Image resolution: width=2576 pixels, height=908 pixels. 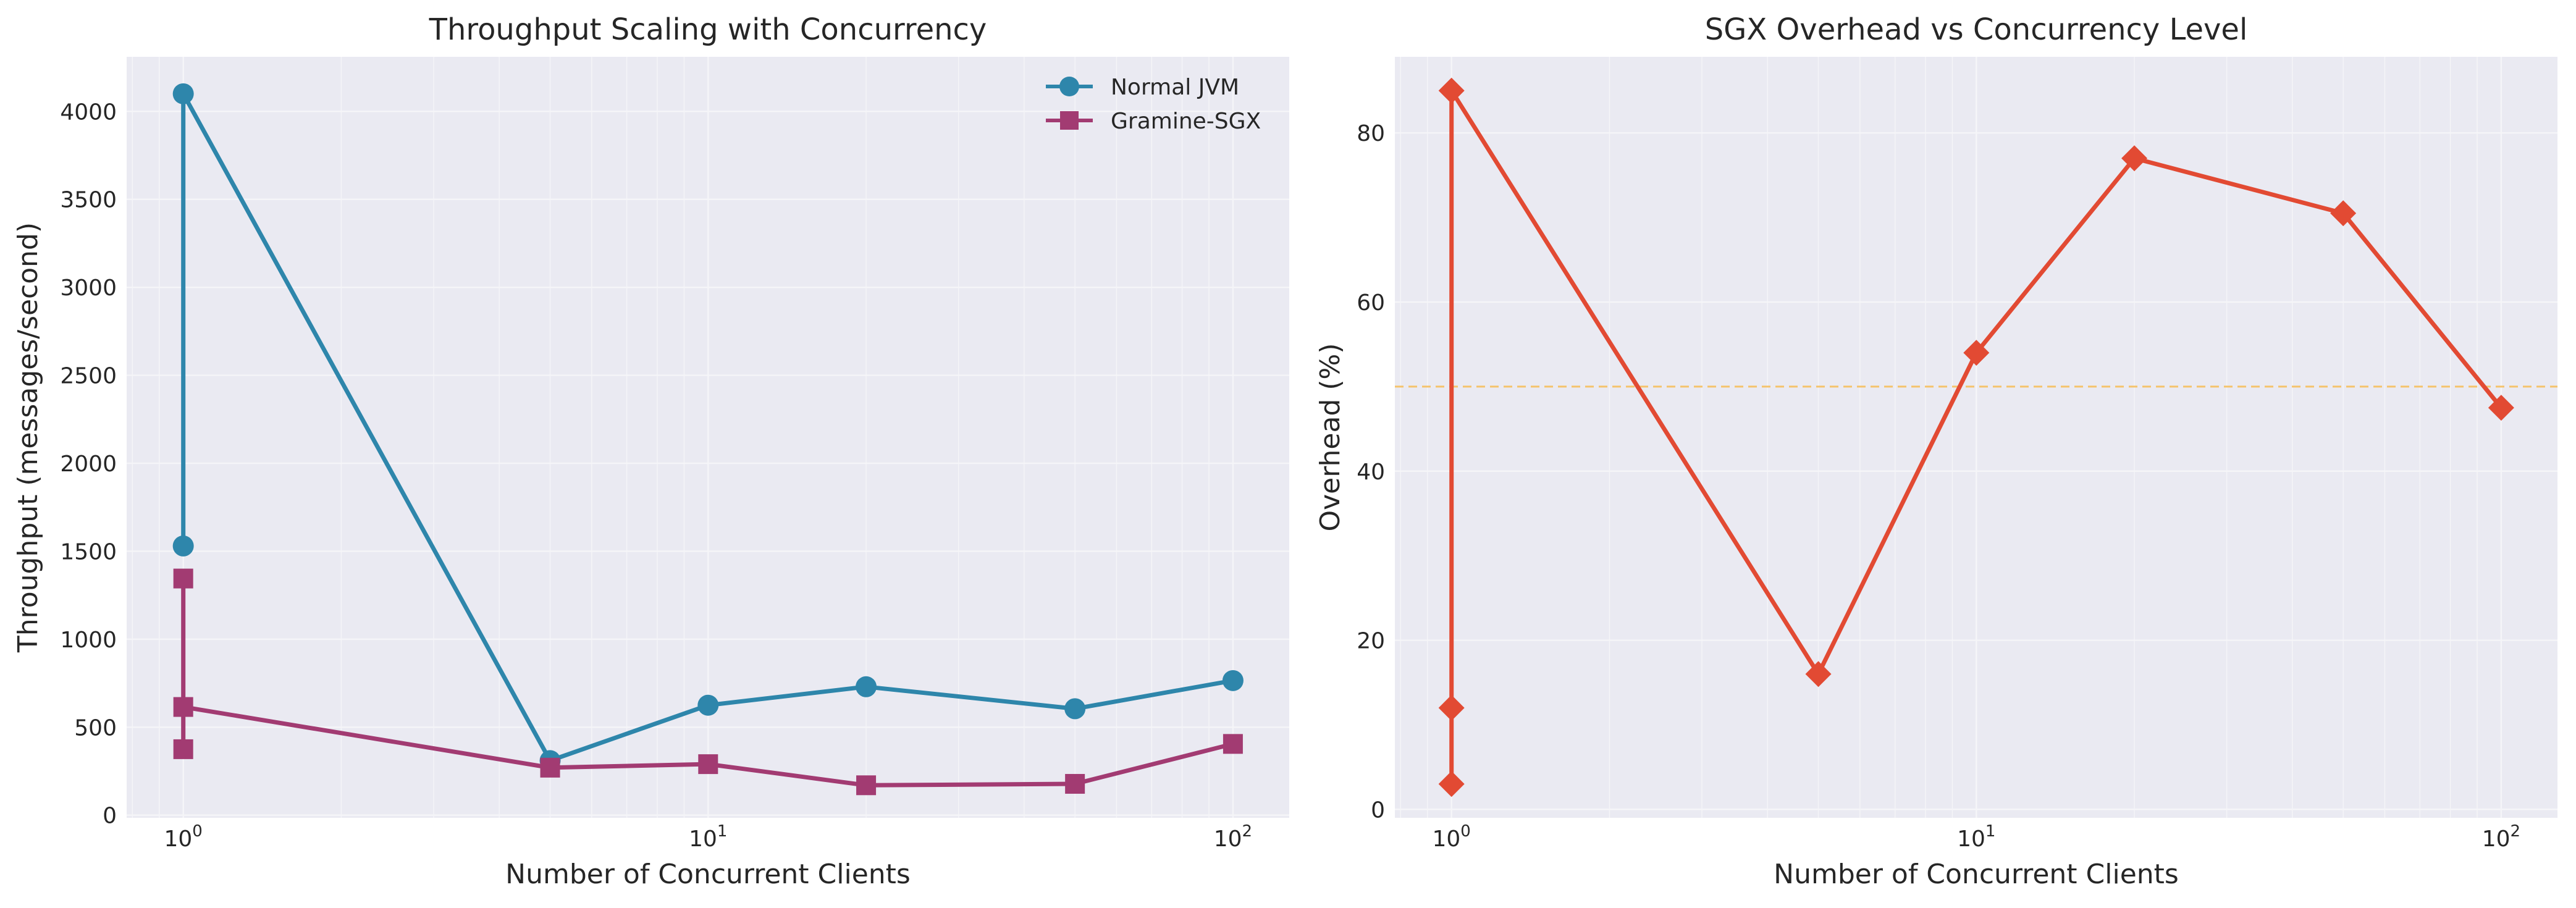 I want to click on y-tick-label: 3500, so click(x=88, y=201).